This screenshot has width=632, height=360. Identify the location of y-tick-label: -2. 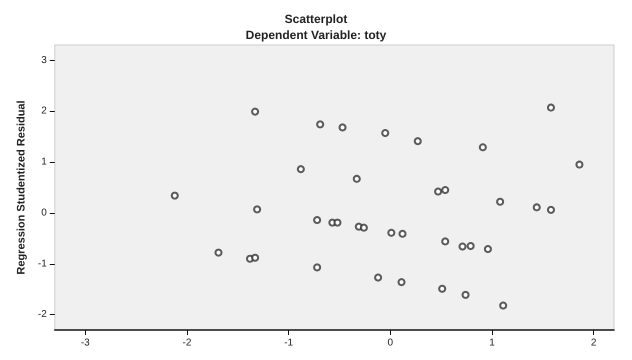
(43, 314).